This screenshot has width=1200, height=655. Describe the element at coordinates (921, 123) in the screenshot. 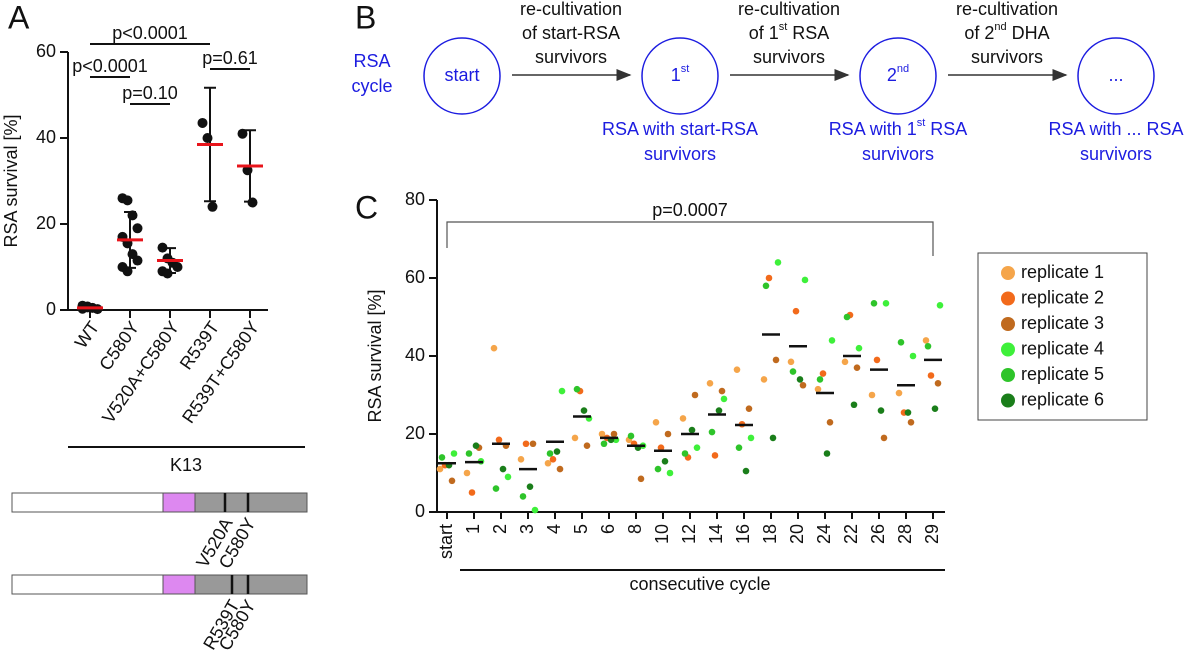

I see `superscript: st` at that location.